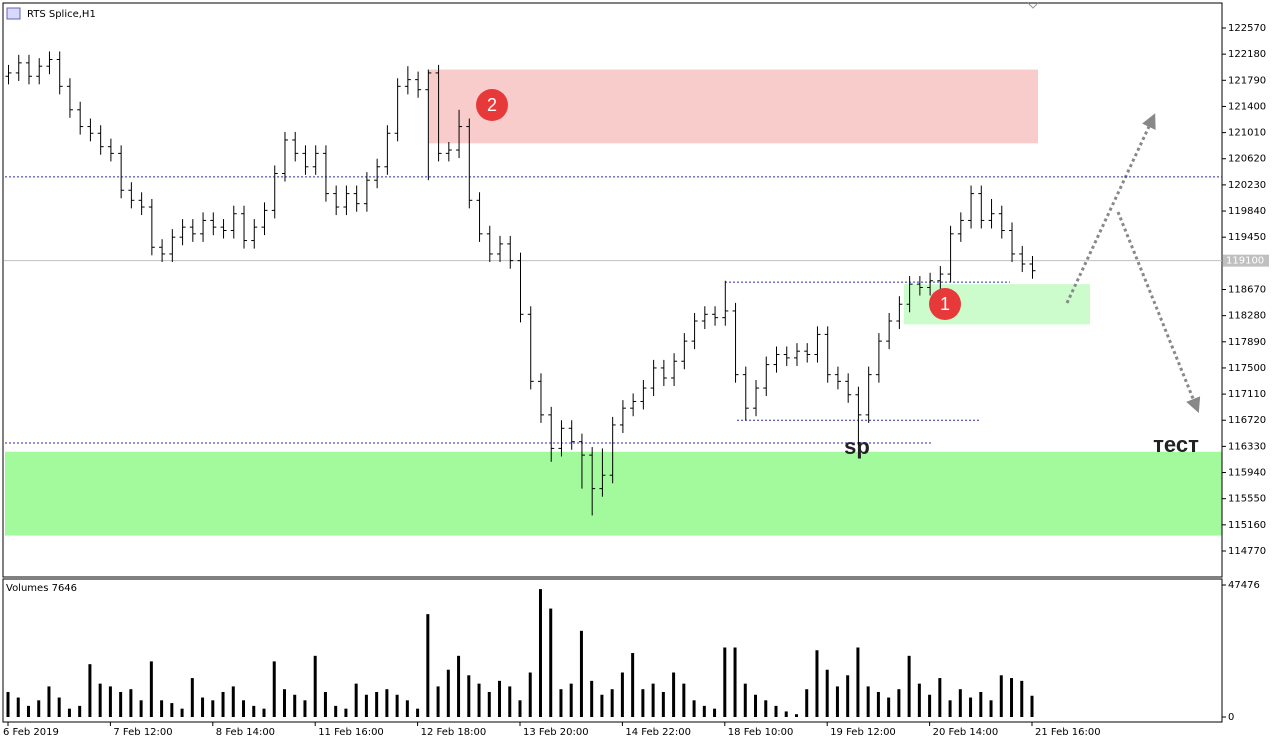 This screenshot has height=744, width=1280. Describe the element at coordinates (1247, 237) in the screenshot. I see `y-tick-label: 119450` at that location.